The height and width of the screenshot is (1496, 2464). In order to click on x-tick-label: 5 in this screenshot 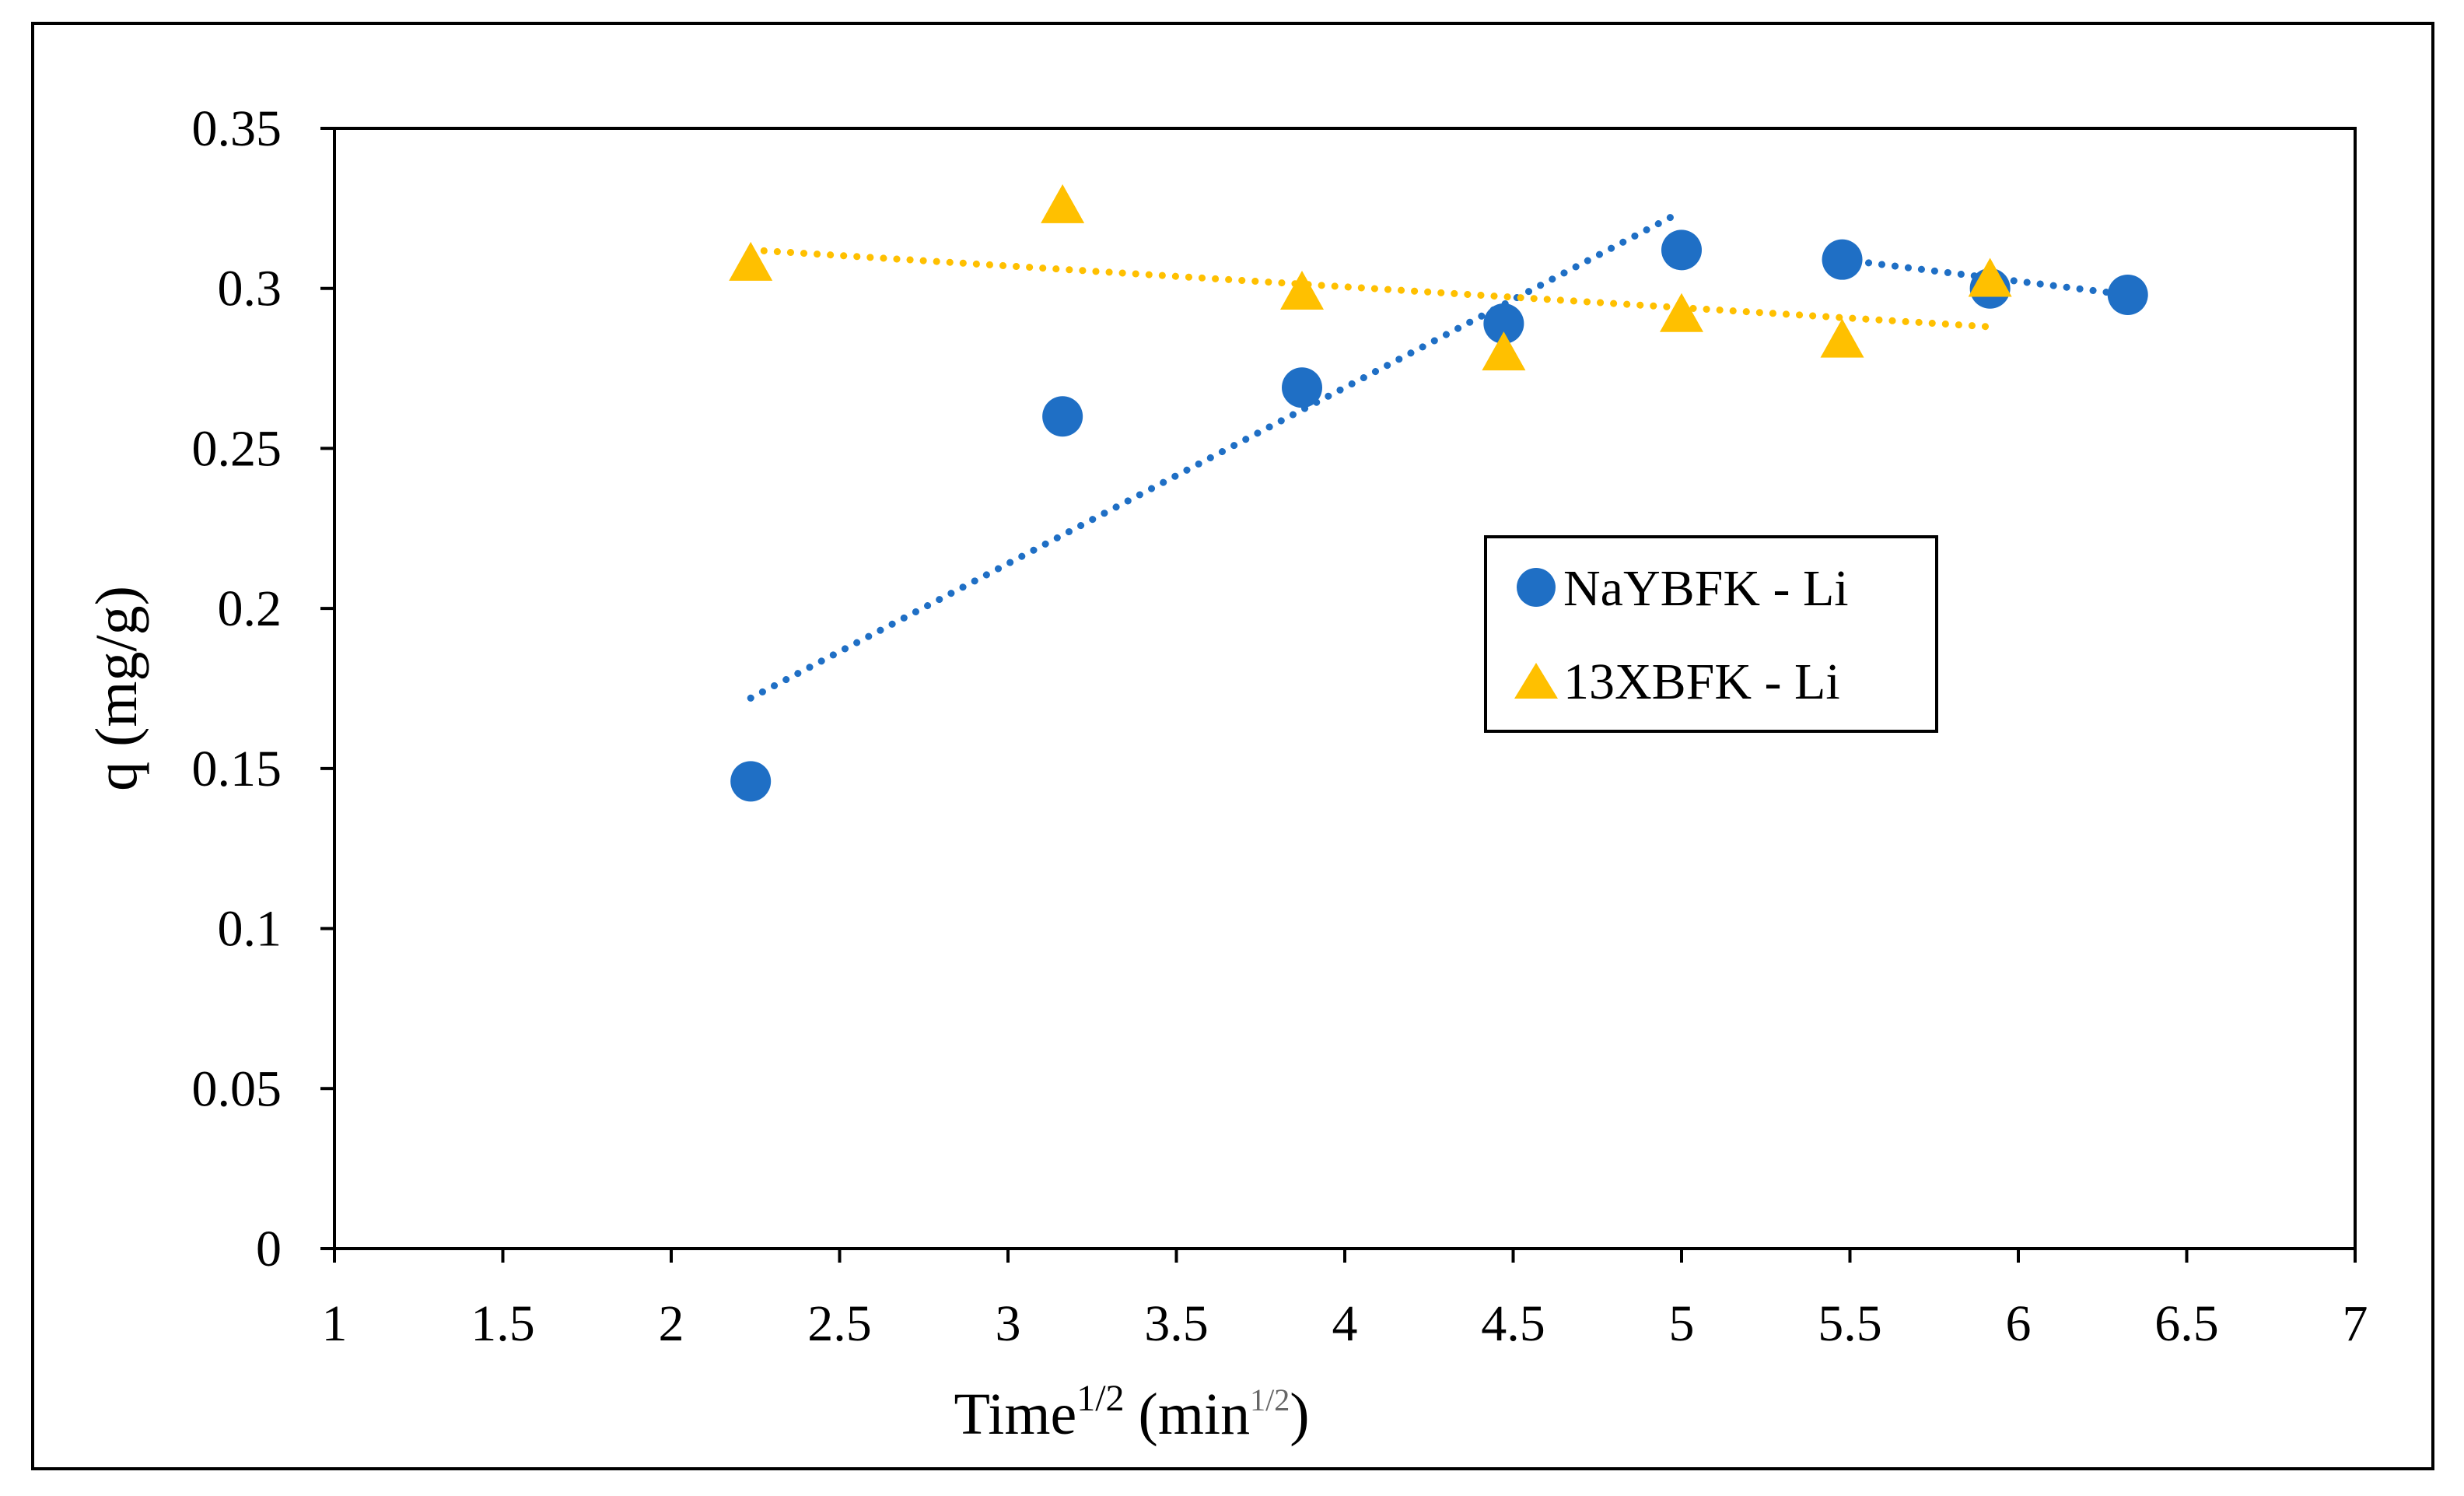, I will do `click(1682, 1323)`.